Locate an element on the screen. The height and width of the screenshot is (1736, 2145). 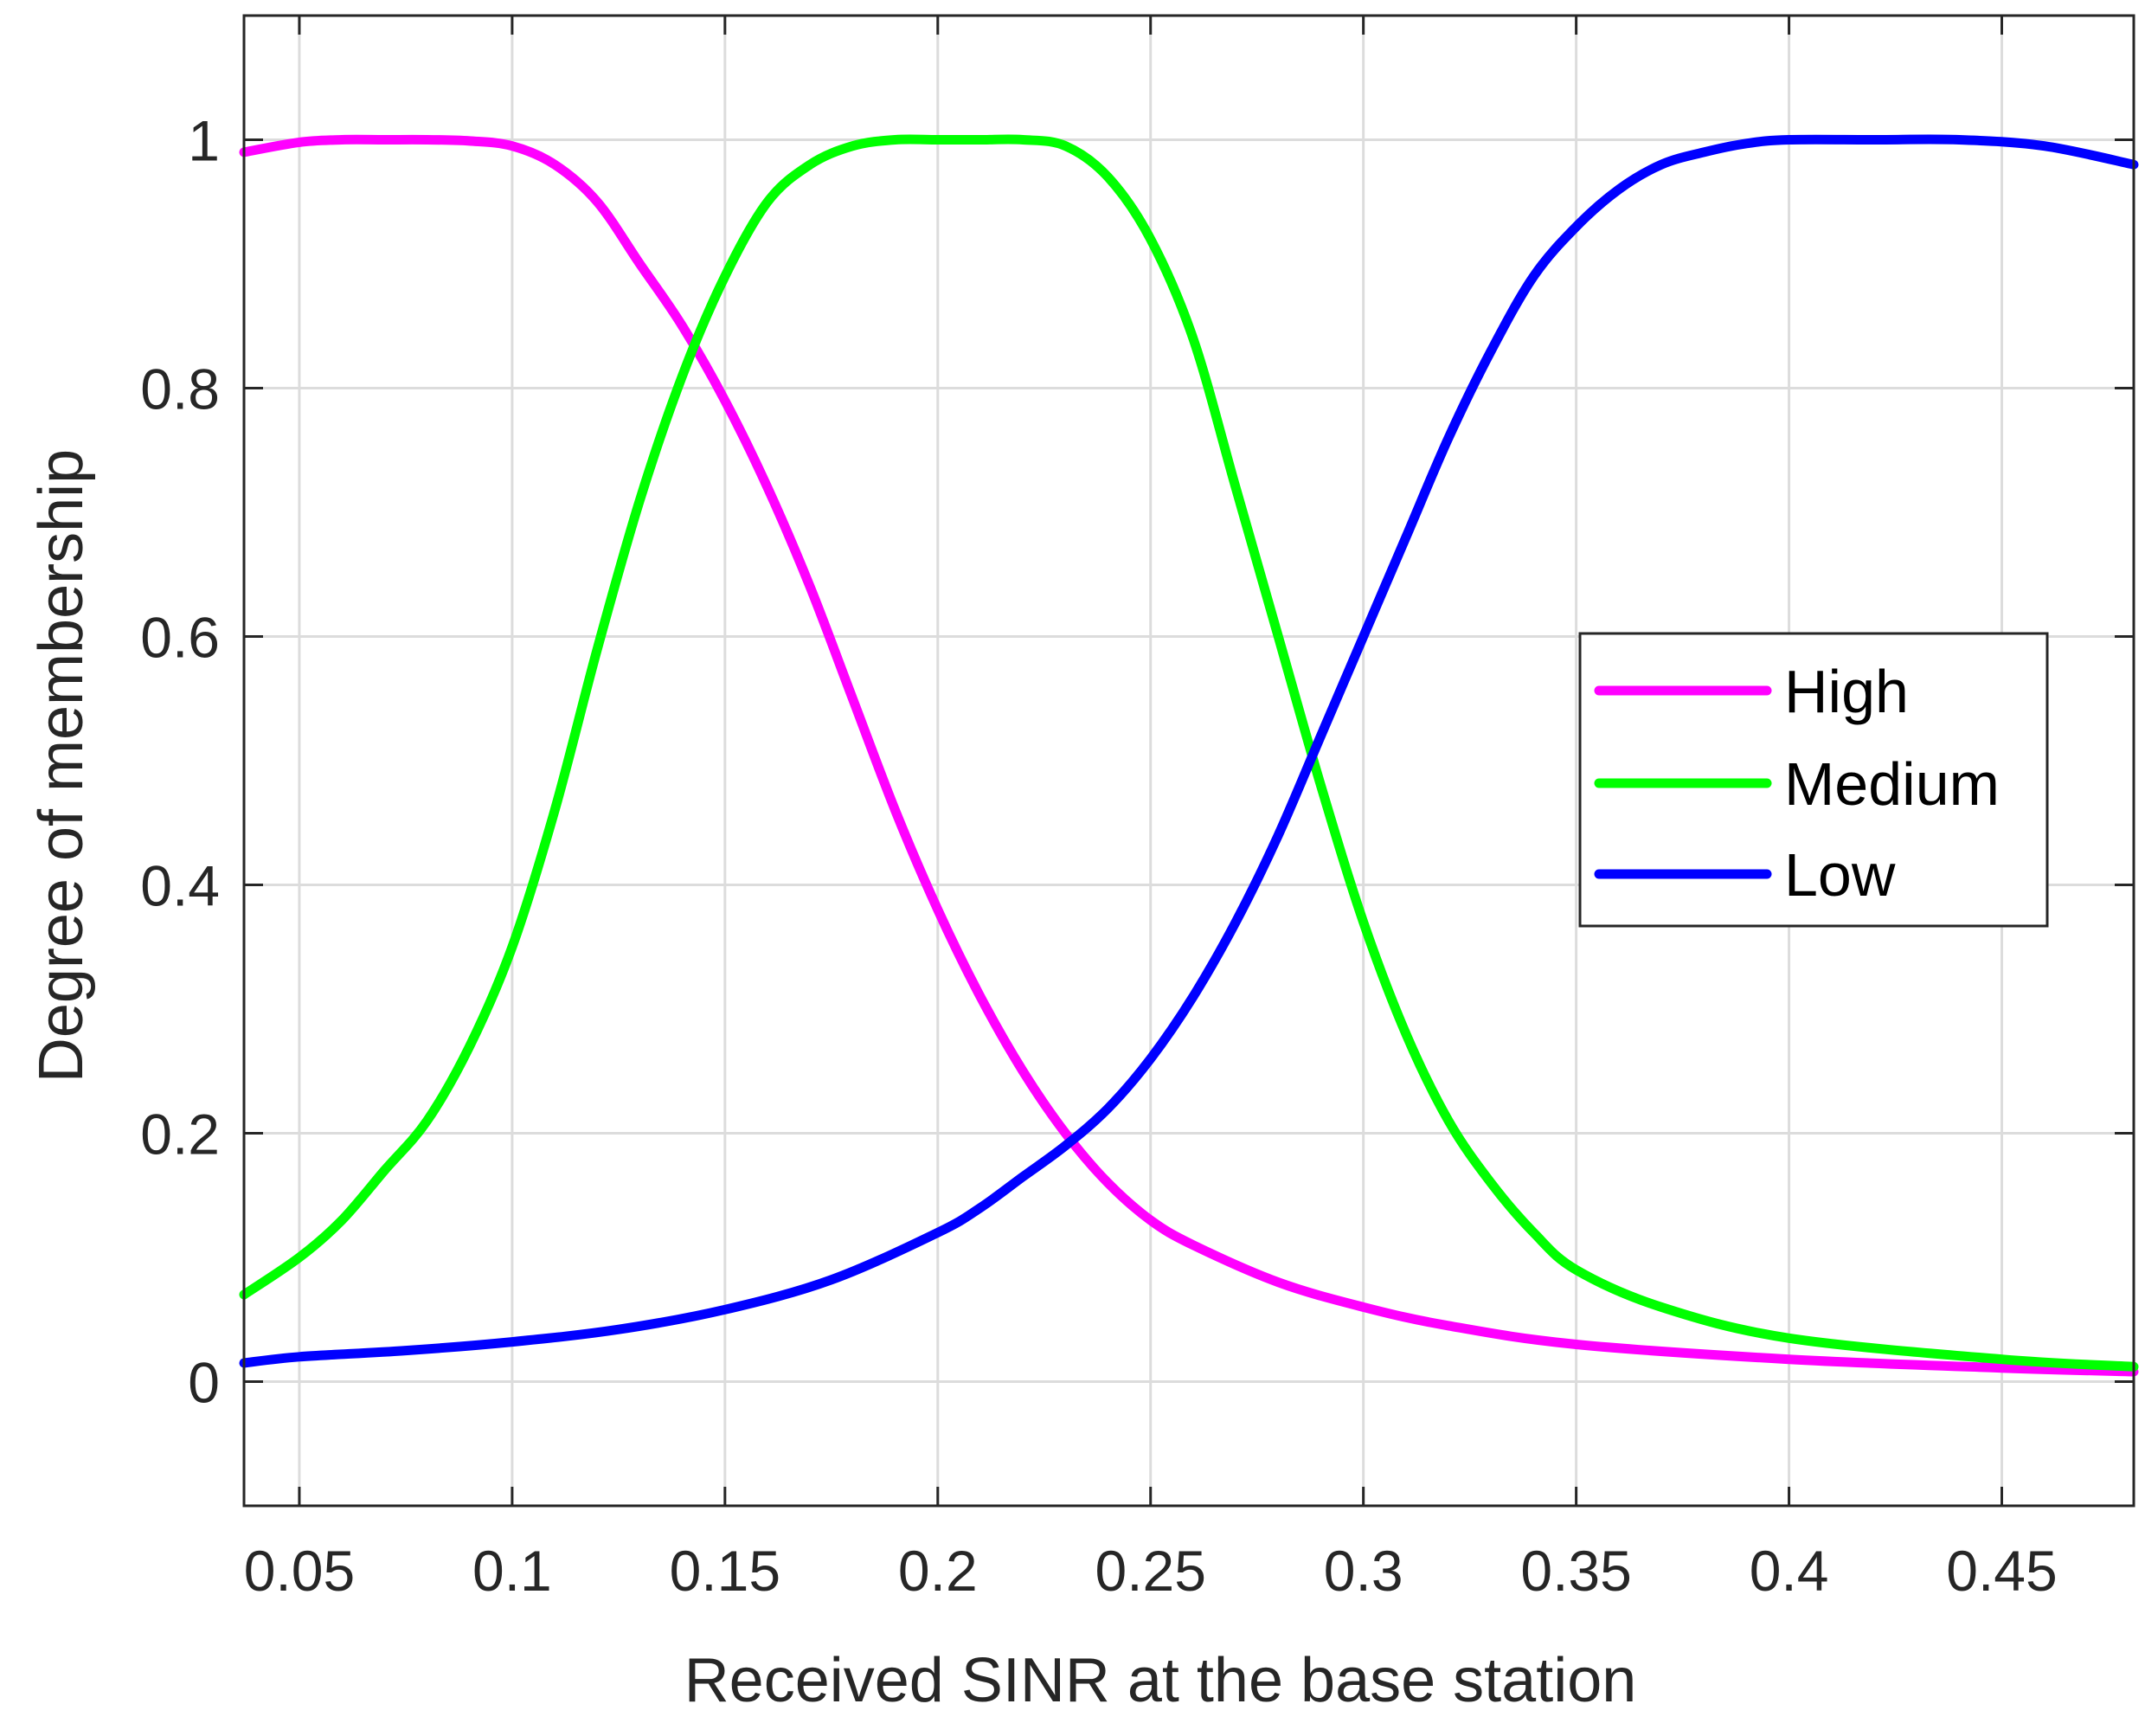
y-axis-label: Degree of membership is located at coordinates (61, 766).